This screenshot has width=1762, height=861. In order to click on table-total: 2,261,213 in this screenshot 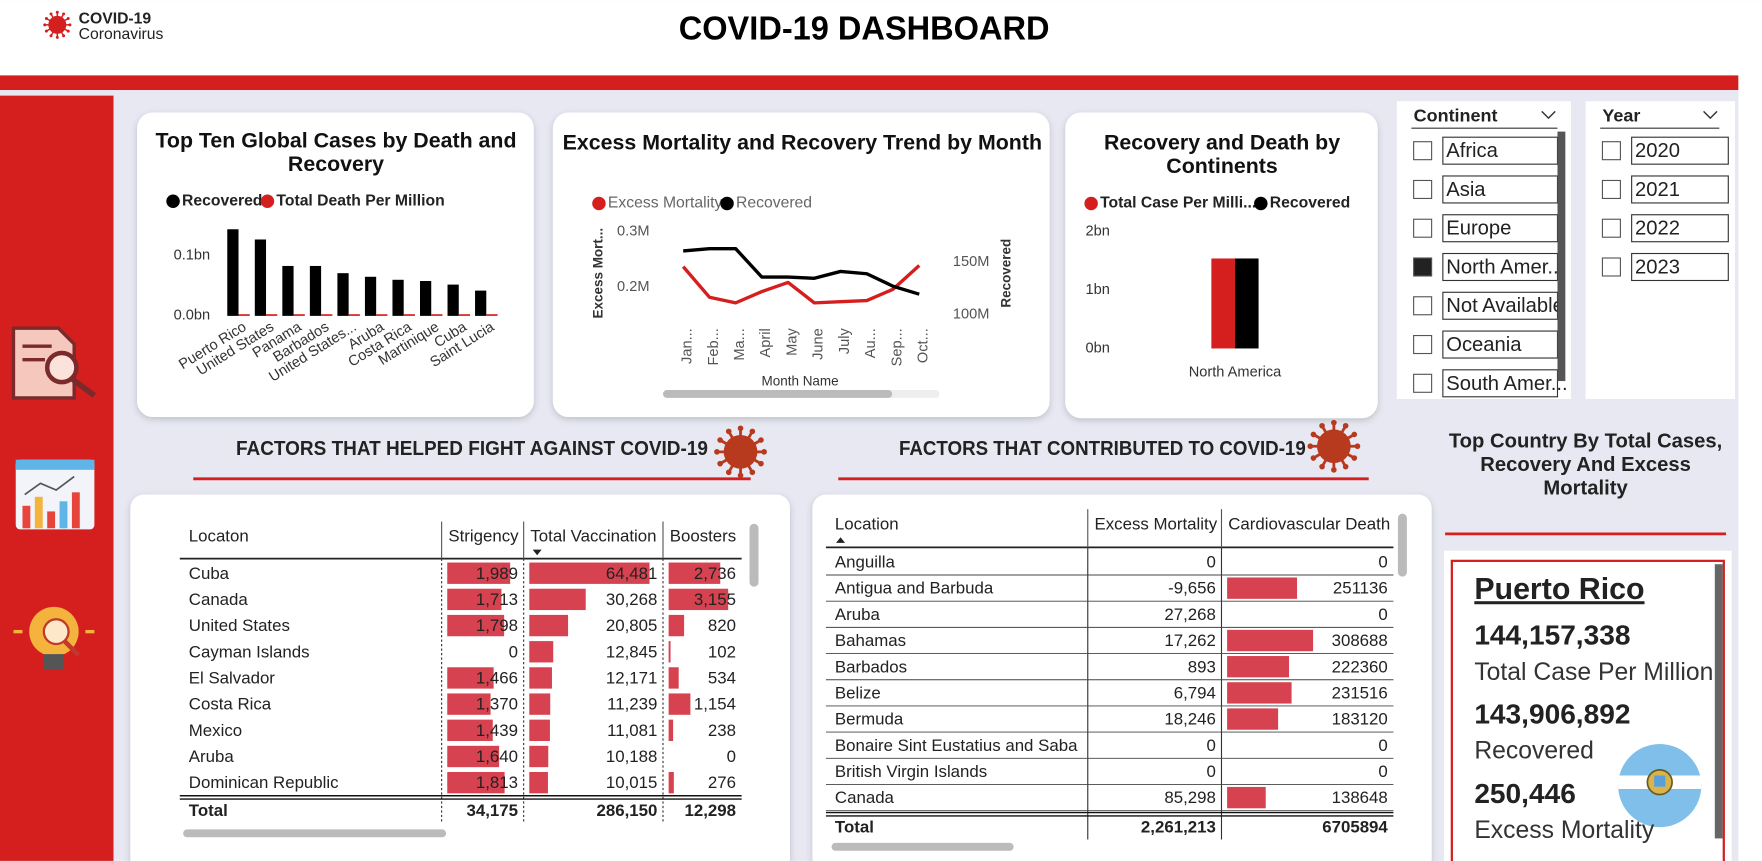, I will do `click(1178, 827)`.